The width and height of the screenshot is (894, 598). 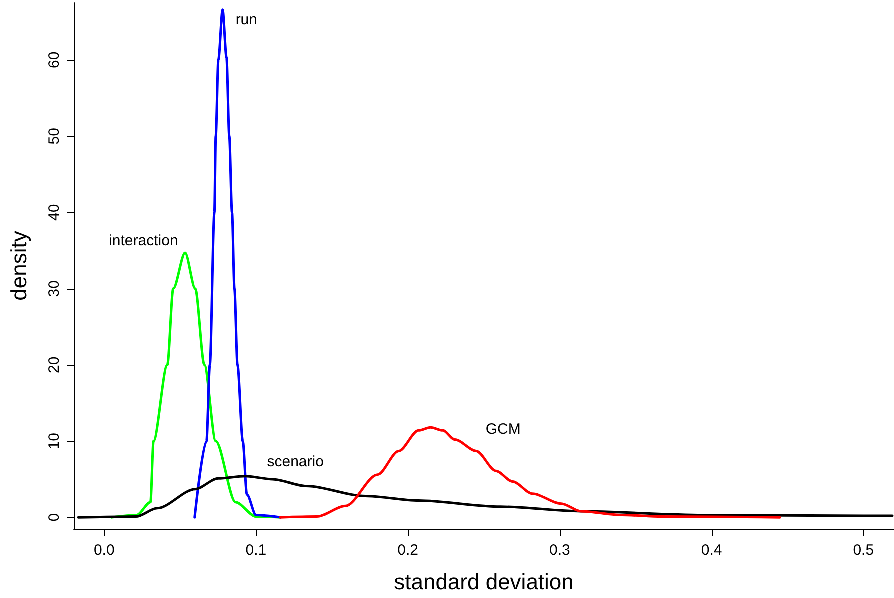 I want to click on y-tick-label: 10, so click(x=54, y=441).